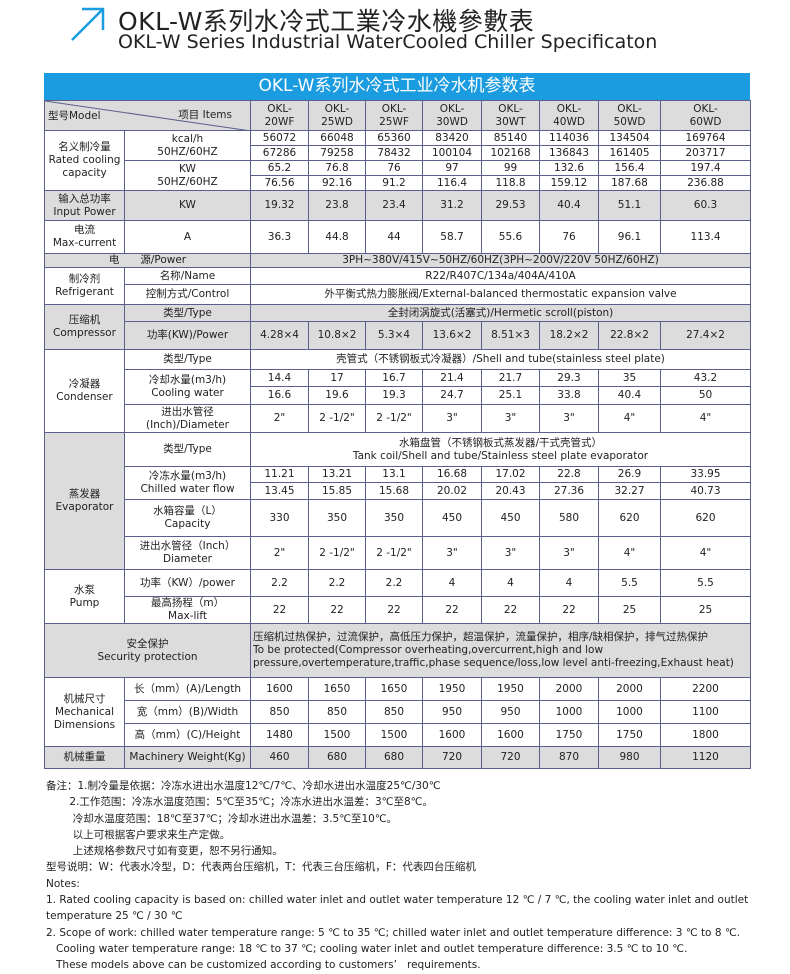 The width and height of the screenshot is (790, 974). What do you see at coordinates (510, 183) in the screenshot?
I see `value-cell: 118.8` at bounding box center [510, 183].